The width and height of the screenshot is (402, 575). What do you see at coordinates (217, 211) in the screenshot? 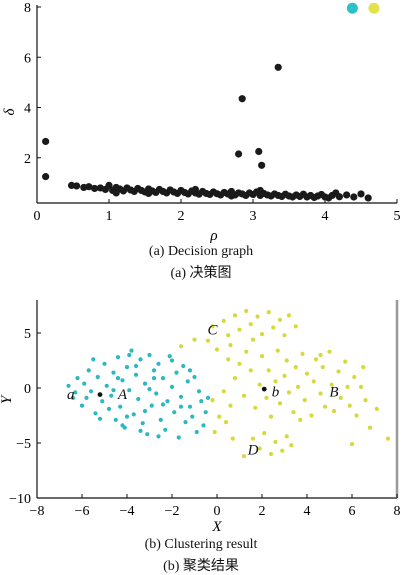
I see `decision-graph-x-ticks: 0 1 2 3 4 5` at bounding box center [217, 211].